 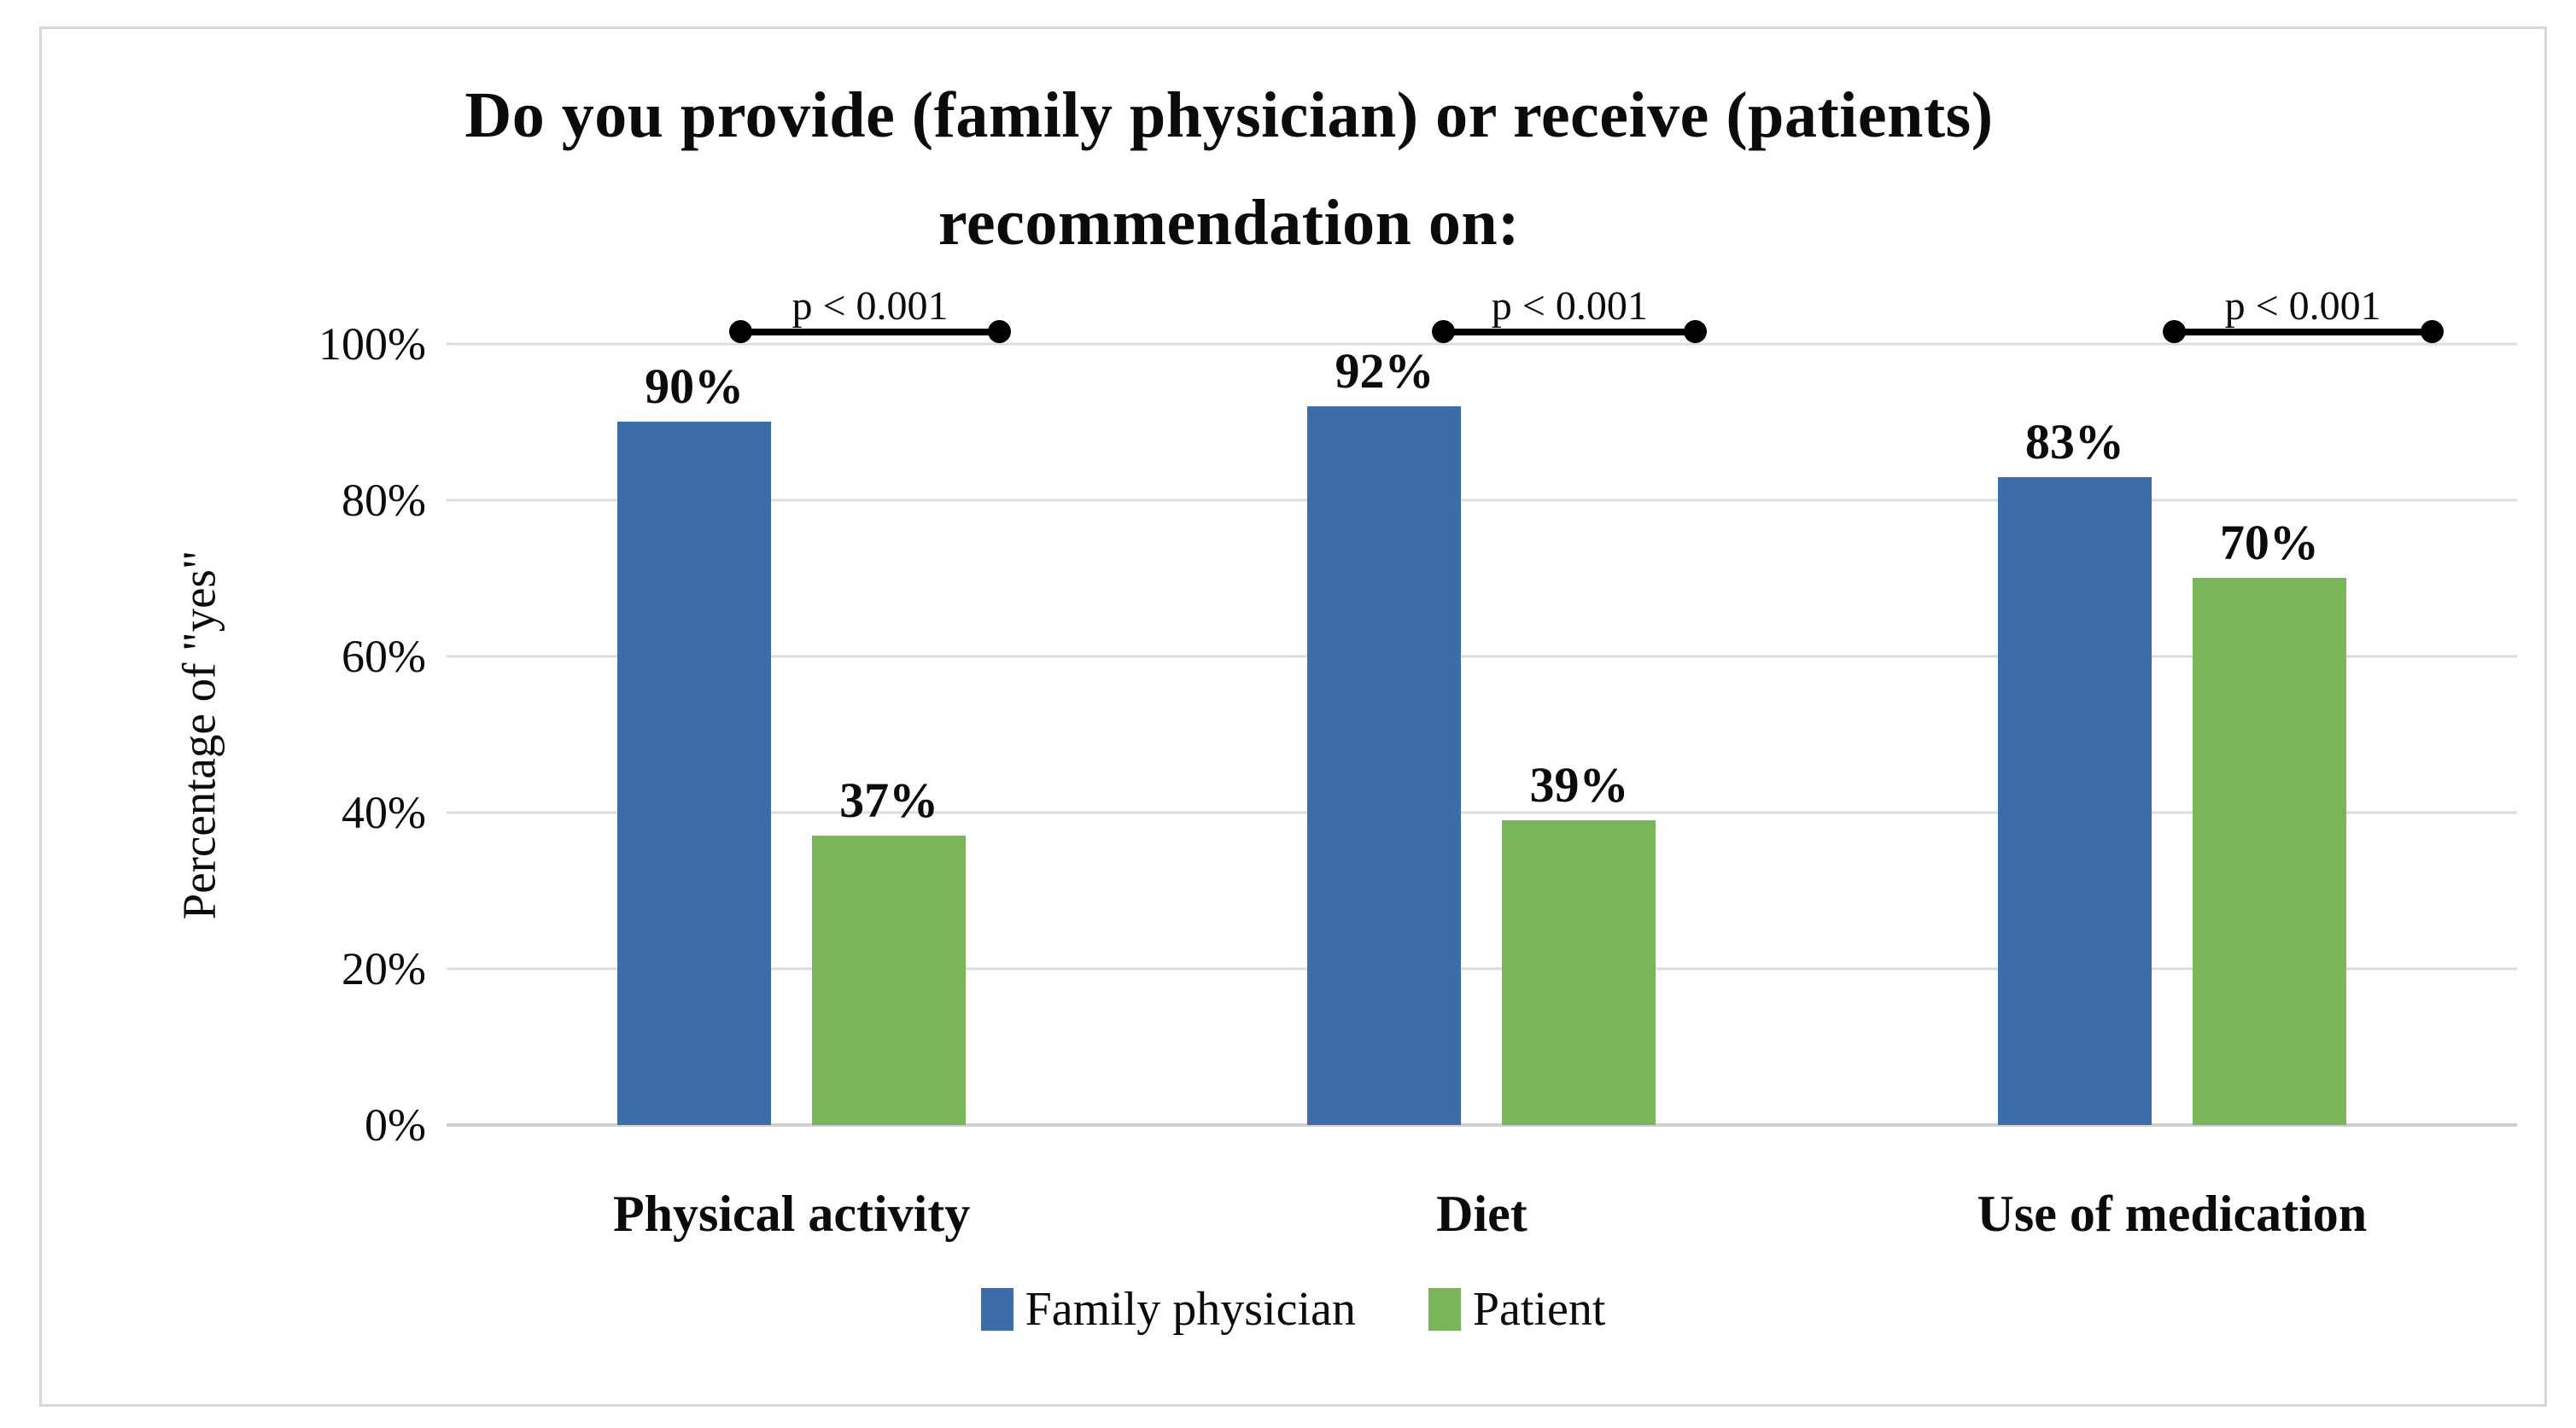 I want to click on y-tick-label: 0%, so click(x=395, y=1125).